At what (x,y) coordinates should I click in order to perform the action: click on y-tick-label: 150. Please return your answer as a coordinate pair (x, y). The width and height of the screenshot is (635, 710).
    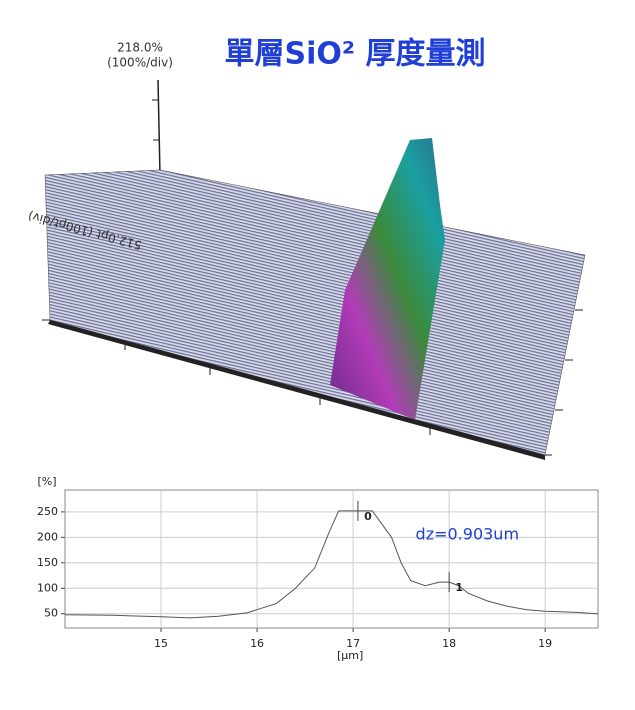
    Looking at the image, I should click on (47, 562).